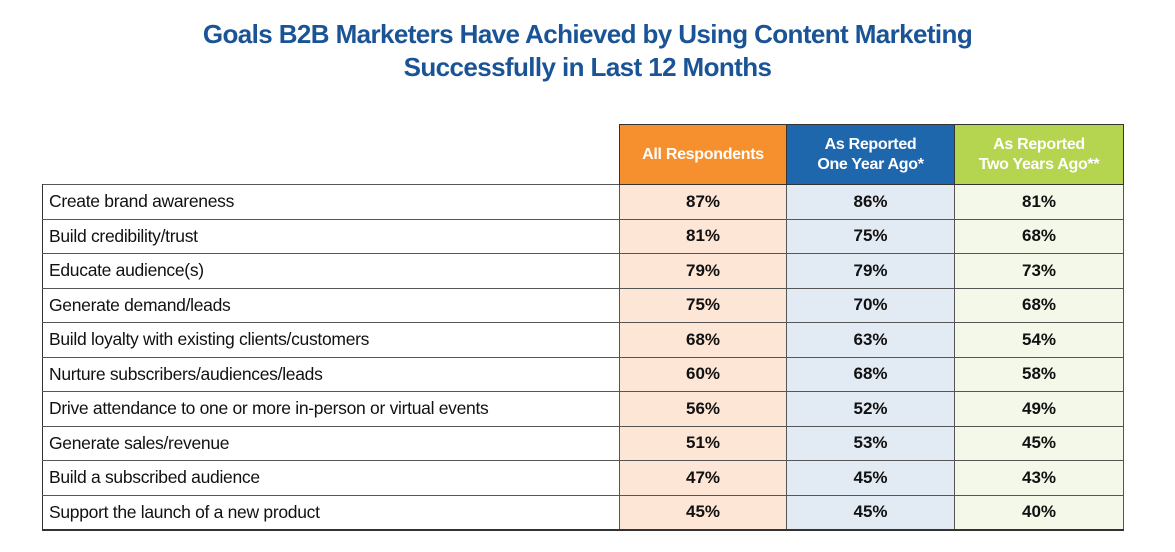  I want to click on one-year-ago-value: 53%, so click(870, 443).